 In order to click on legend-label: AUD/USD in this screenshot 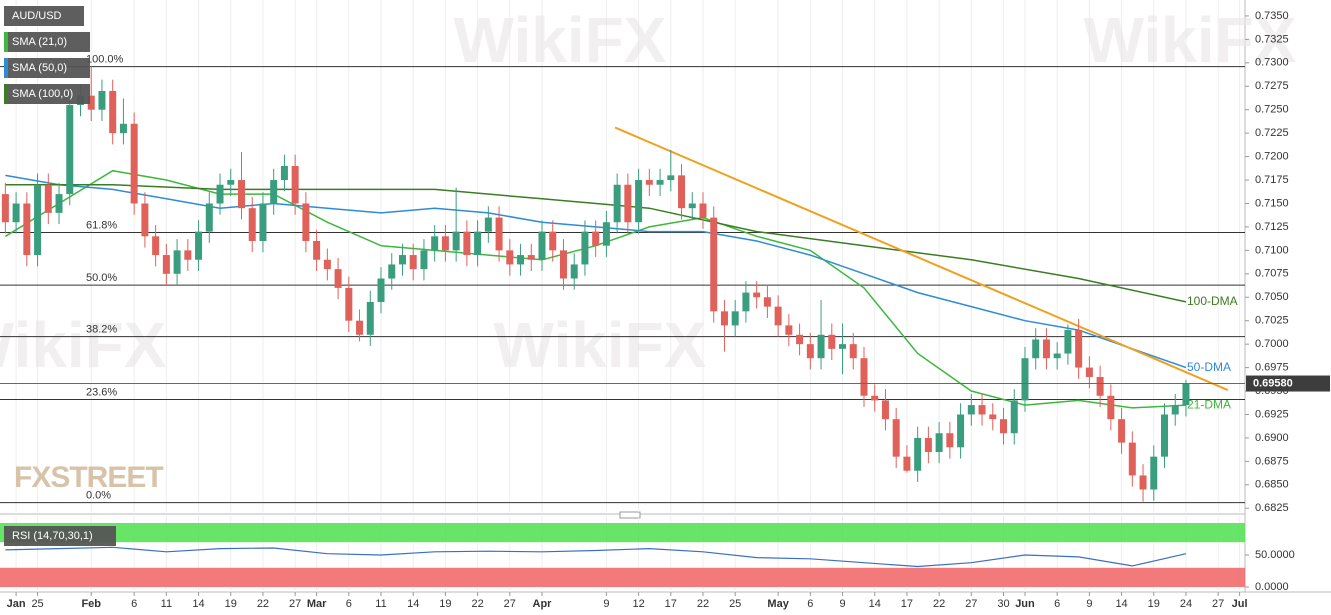, I will do `click(37, 16)`.